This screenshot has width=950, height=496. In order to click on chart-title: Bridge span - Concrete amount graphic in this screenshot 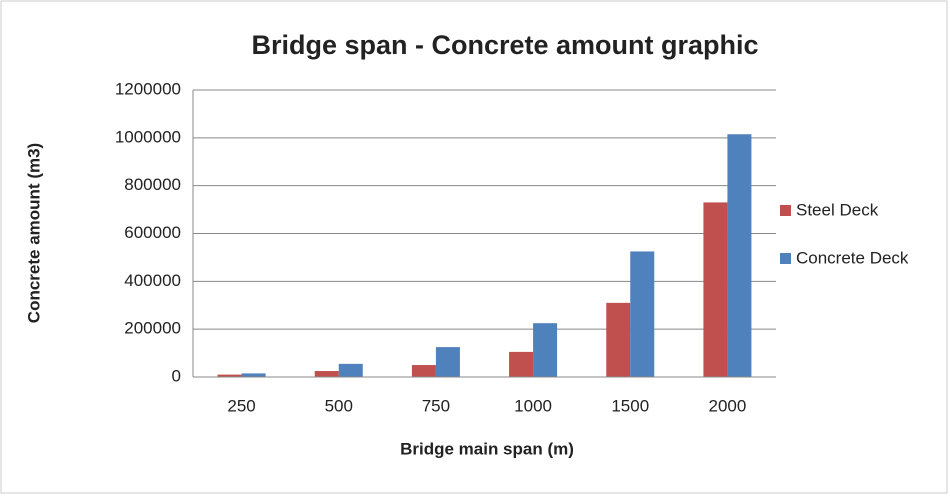, I will do `click(504, 45)`.